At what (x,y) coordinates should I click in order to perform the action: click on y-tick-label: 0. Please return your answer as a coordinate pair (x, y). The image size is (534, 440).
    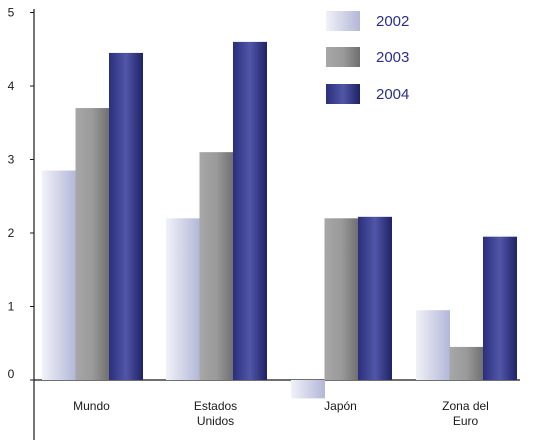
    Looking at the image, I should click on (11, 374).